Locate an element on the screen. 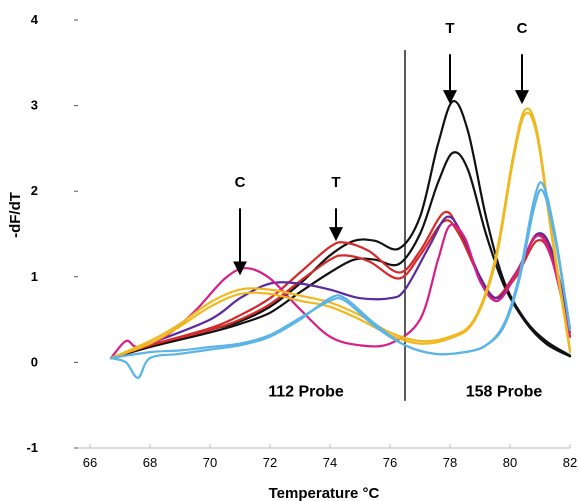 The image size is (579, 501). x-tick-label-0: 66 is located at coordinates (90, 462).